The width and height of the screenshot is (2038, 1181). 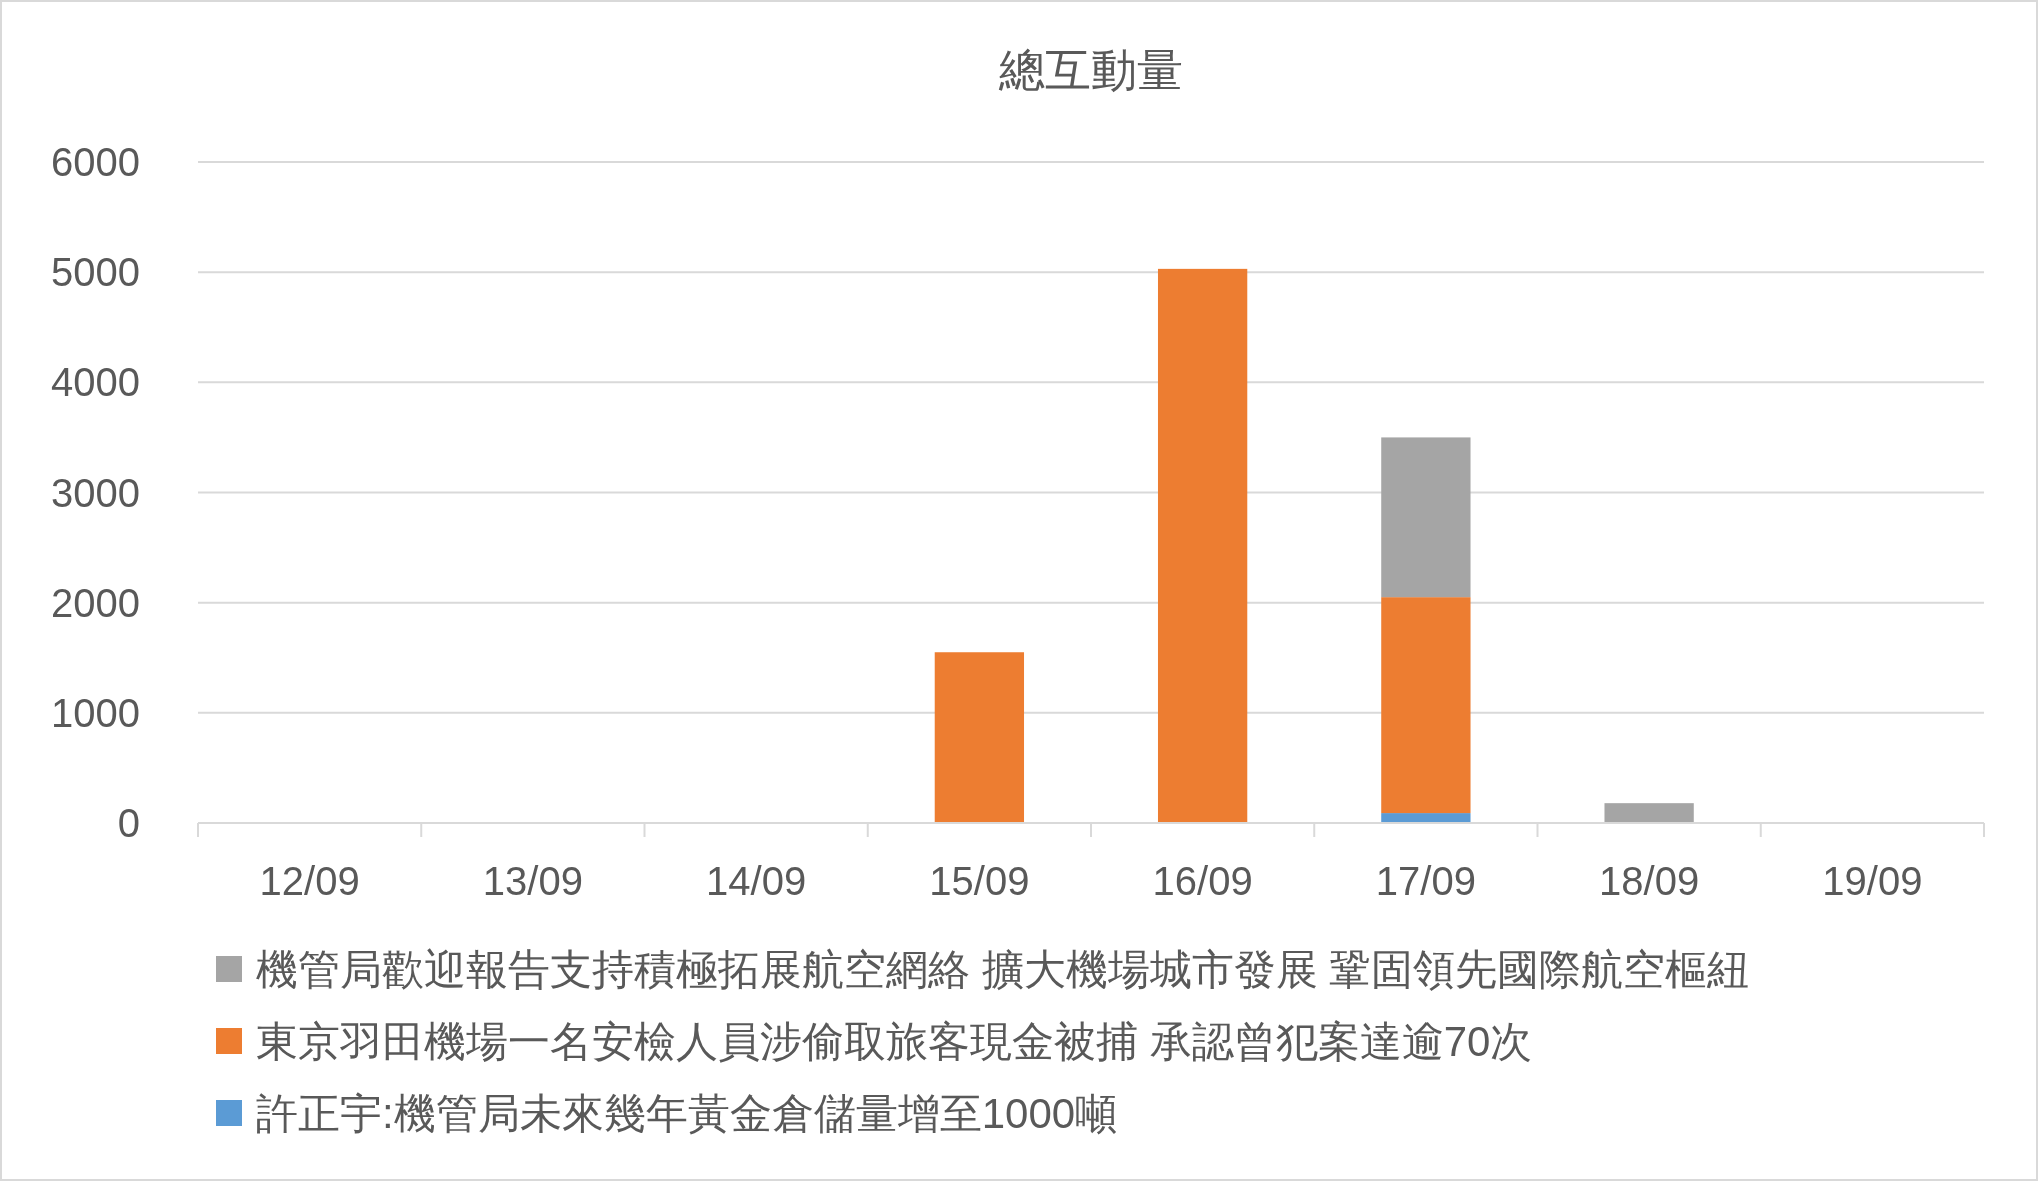 I want to click on y-tick-label: 6000, so click(x=95, y=162).